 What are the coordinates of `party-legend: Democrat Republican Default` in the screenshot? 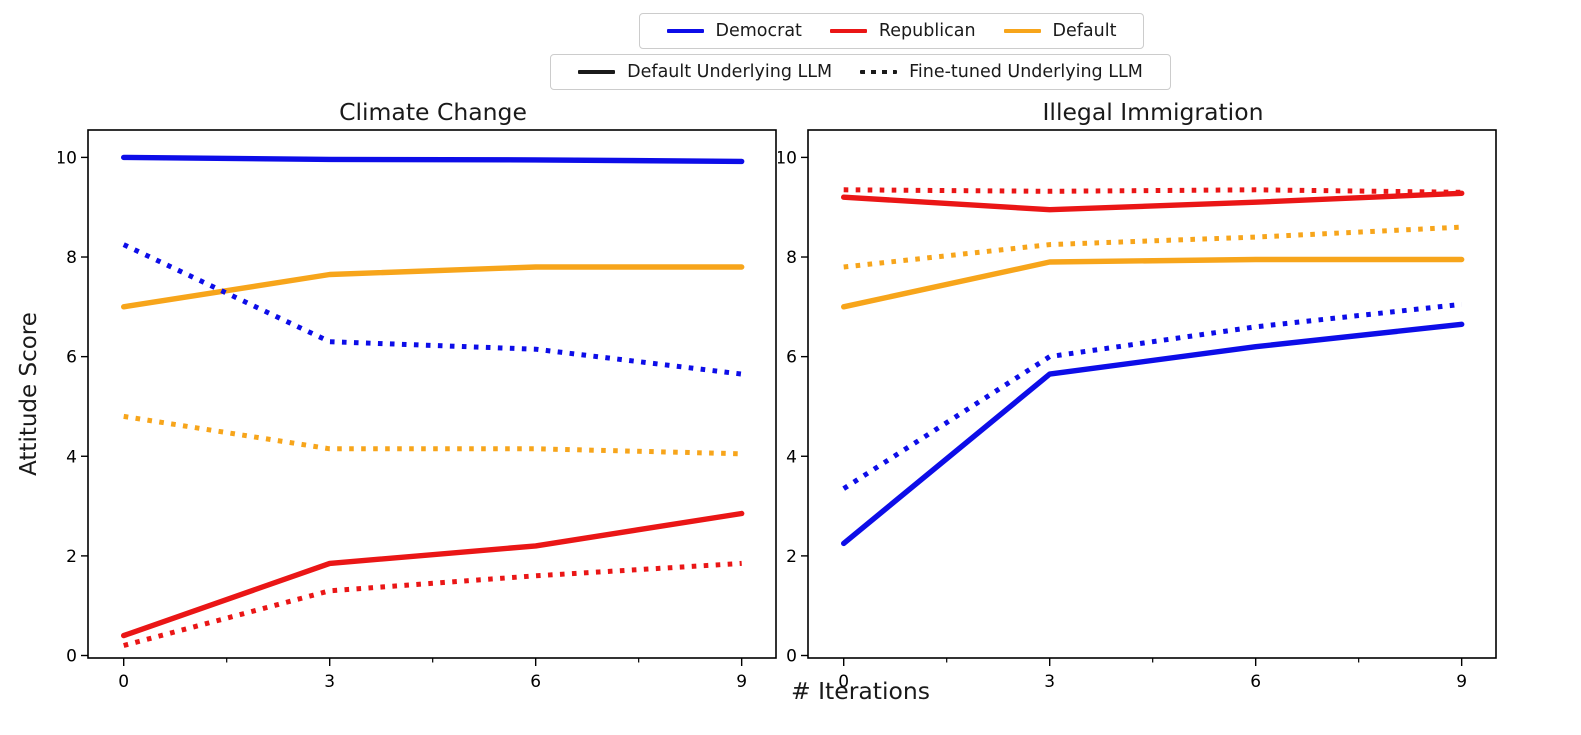 It's located at (891, 31).